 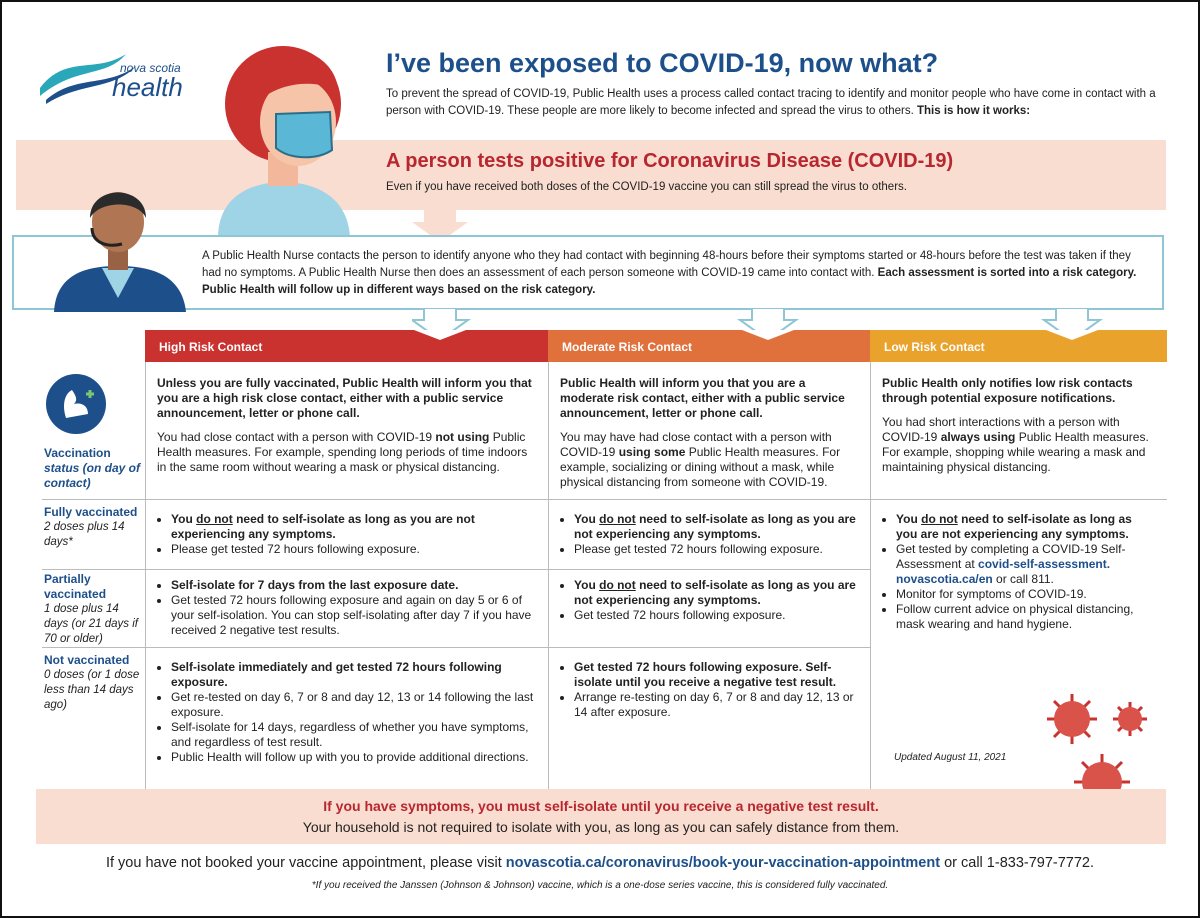 What do you see at coordinates (77, 453) in the screenshot?
I see `status-title: Vaccination` at bounding box center [77, 453].